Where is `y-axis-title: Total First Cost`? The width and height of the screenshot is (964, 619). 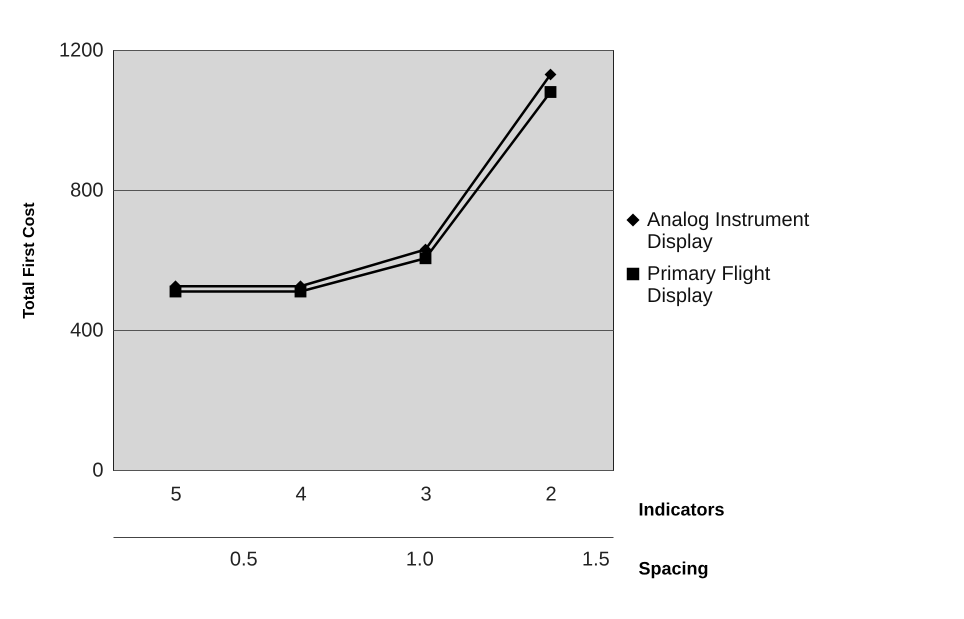 y-axis-title: Total First Cost is located at coordinates (29, 260).